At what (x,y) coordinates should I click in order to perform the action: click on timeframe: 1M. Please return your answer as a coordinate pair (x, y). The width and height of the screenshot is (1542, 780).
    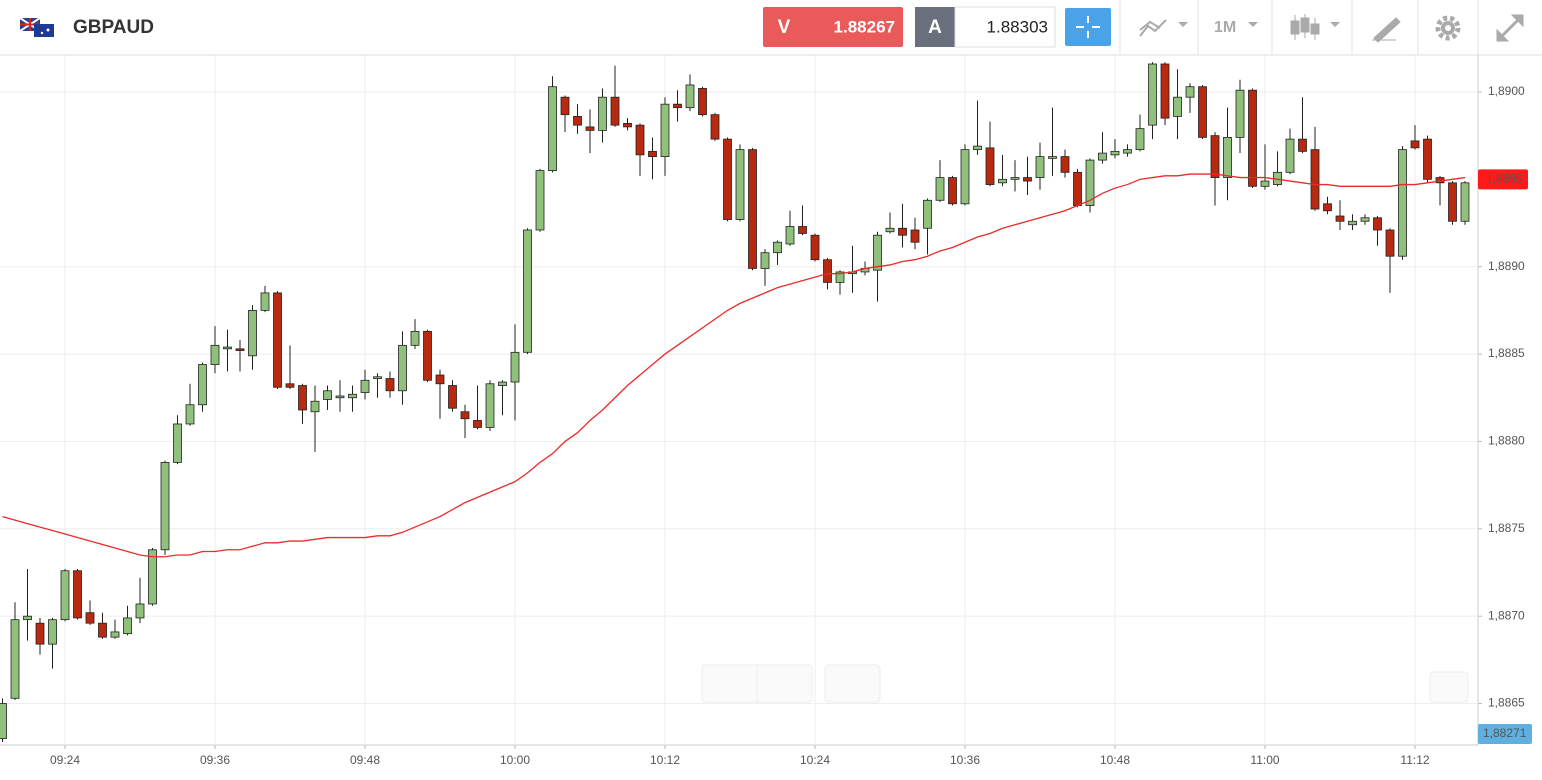
    Looking at the image, I should click on (1225, 27).